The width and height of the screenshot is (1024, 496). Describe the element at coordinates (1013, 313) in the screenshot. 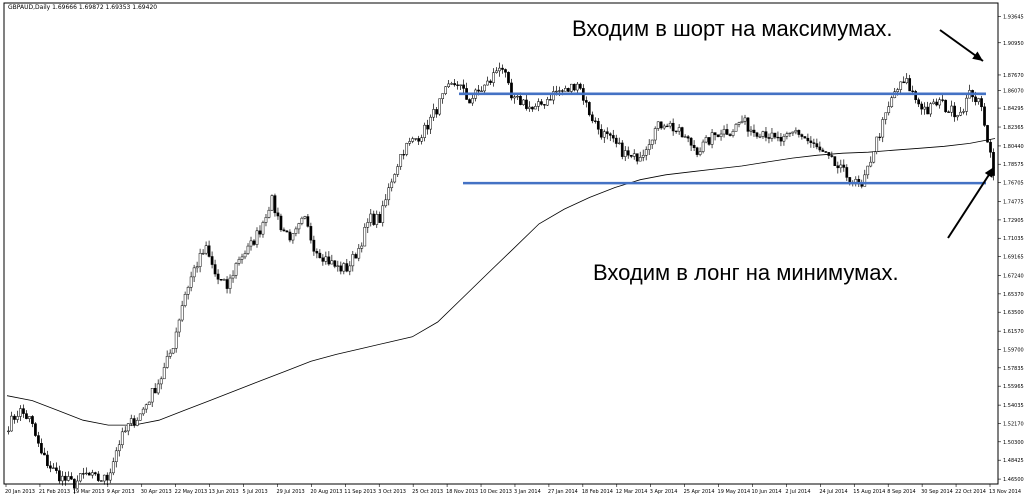

I see `y-tick-label: 1.63500` at that location.